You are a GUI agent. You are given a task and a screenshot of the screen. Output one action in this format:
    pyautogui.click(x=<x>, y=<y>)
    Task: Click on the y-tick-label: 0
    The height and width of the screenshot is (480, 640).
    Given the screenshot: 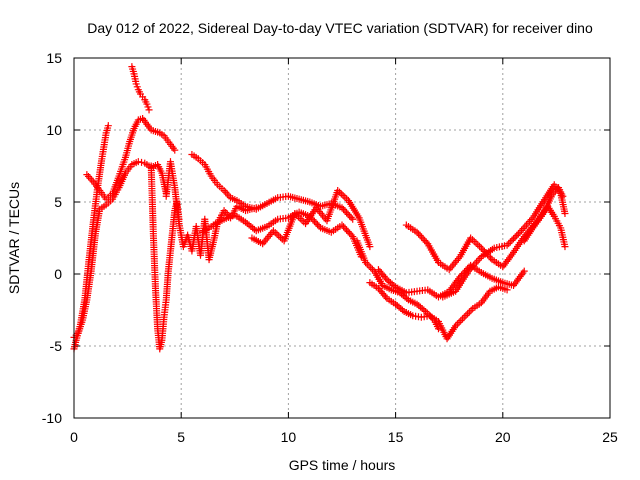 What is the action you would take?
    pyautogui.click(x=58, y=274)
    